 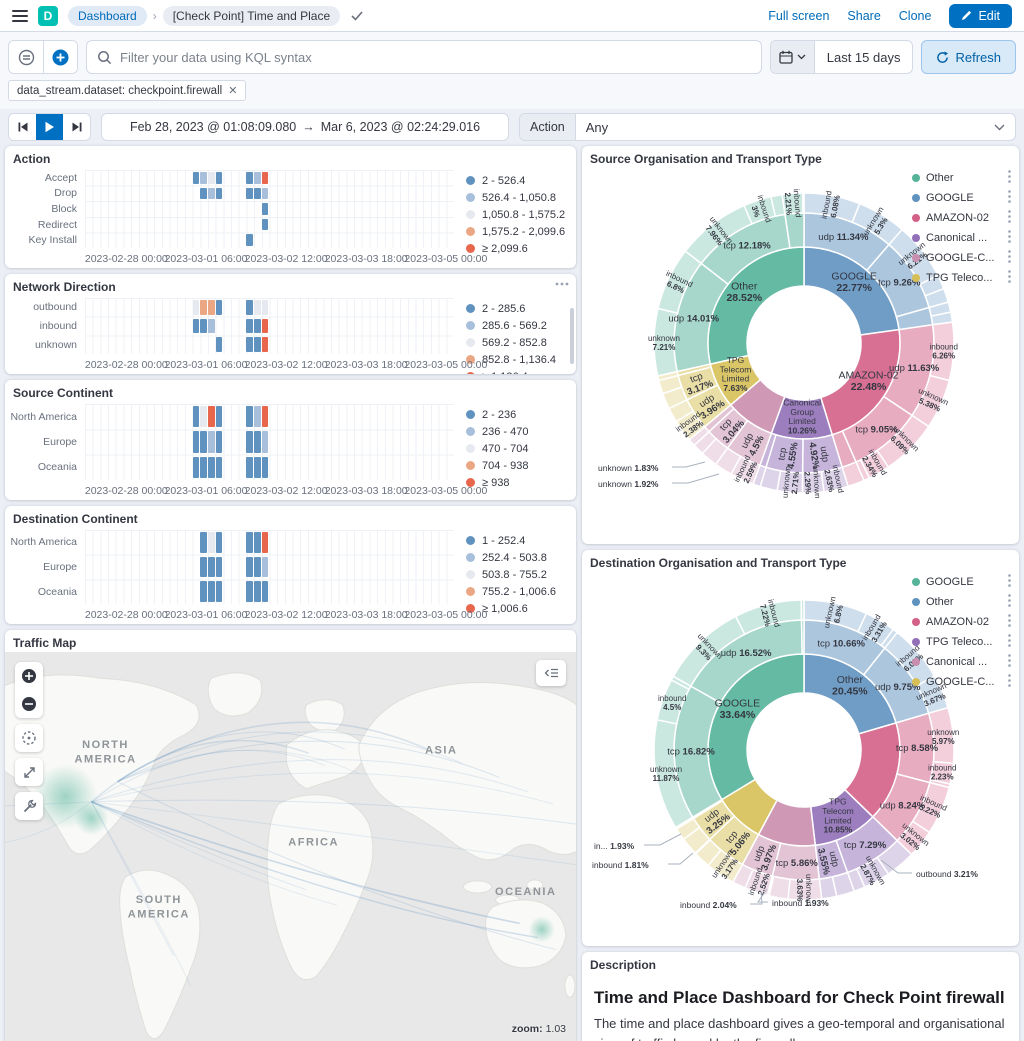 I want to click on legend-item: 526.4 - 1,050.8, so click(x=518, y=197).